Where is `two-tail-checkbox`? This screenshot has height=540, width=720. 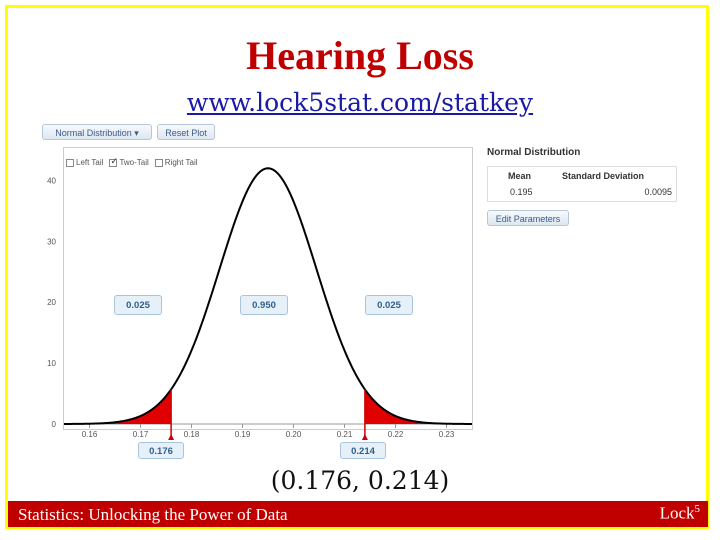
two-tail-checkbox is located at coordinates (113, 161).